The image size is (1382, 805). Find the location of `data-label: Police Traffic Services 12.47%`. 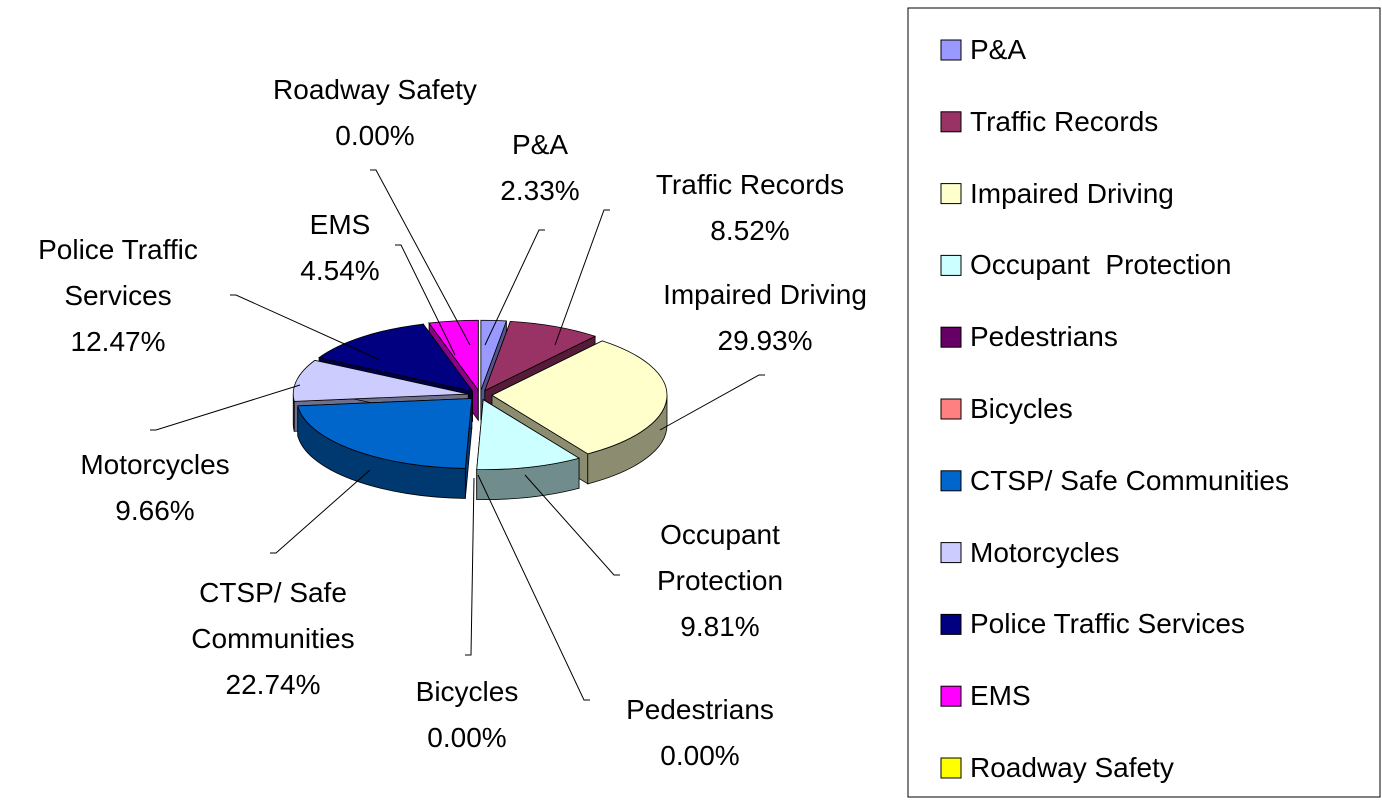

data-label: Police Traffic Services 12.47% is located at coordinates (118, 296).